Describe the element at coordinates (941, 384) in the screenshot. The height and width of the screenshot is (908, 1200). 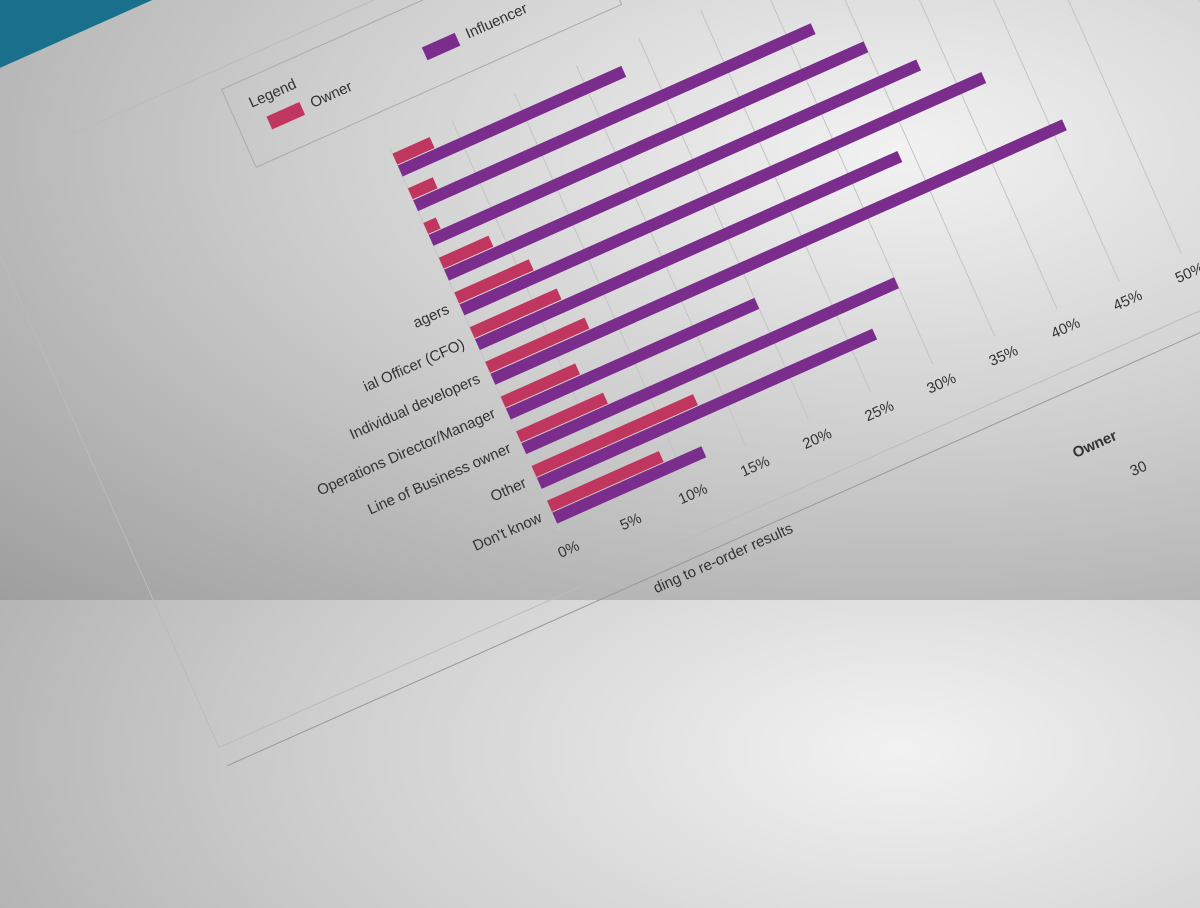
I see `x-tick-label: 30%` at that location.